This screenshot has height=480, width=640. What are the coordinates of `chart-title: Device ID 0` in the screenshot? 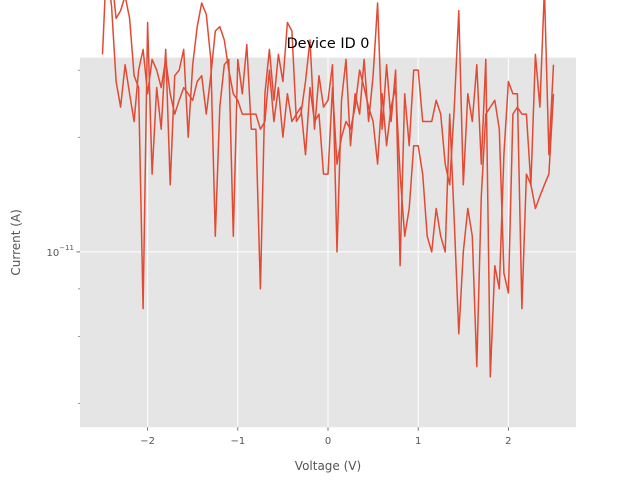 It's located at (328, 44).